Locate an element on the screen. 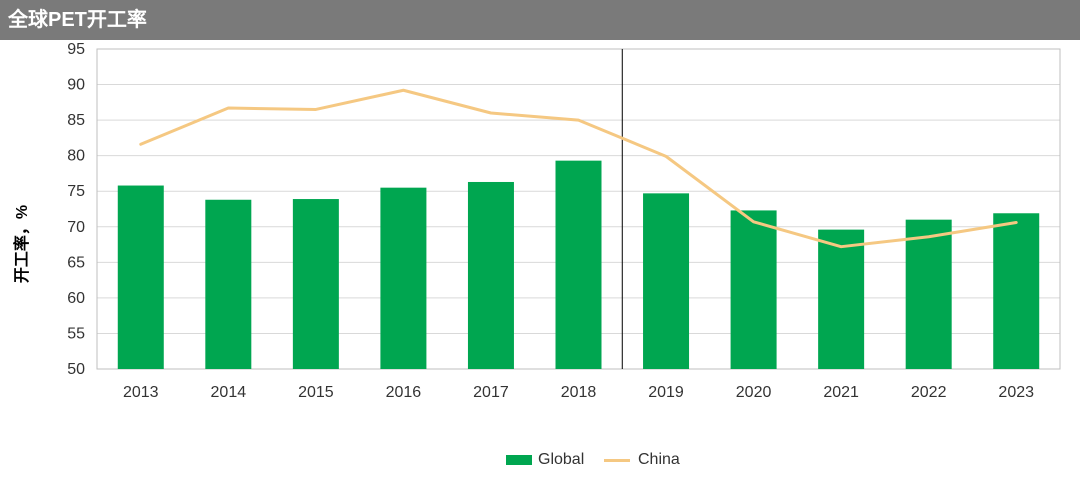  legend-swatch-global is located at coordinates (519, 460).